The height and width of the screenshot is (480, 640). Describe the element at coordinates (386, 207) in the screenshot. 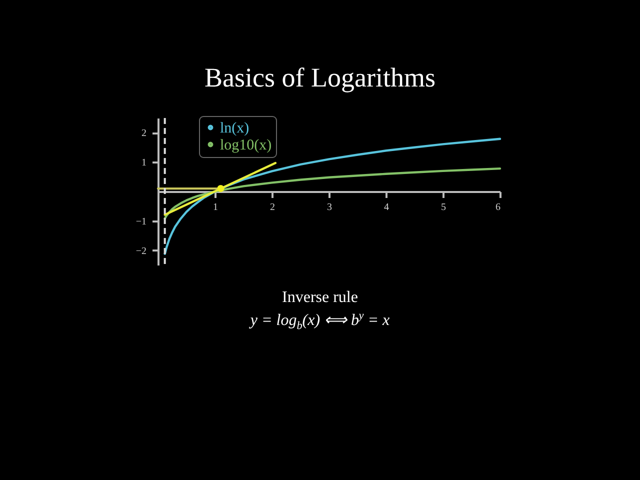

I see `x-tick-label: 4` at that location.